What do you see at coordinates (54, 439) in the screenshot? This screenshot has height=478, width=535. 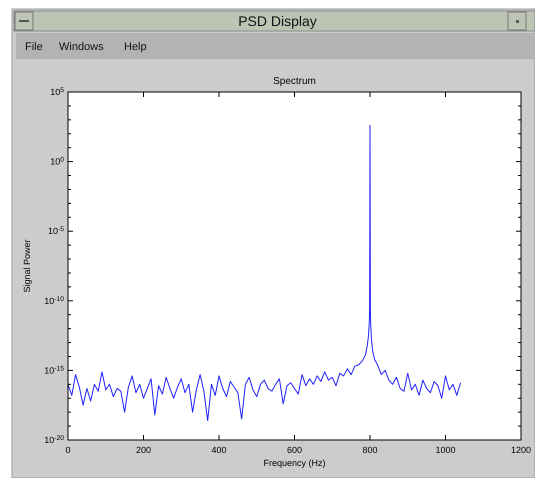 I see `y-tick-label: 10$^{-20}$` at bounding box center [54, 439].